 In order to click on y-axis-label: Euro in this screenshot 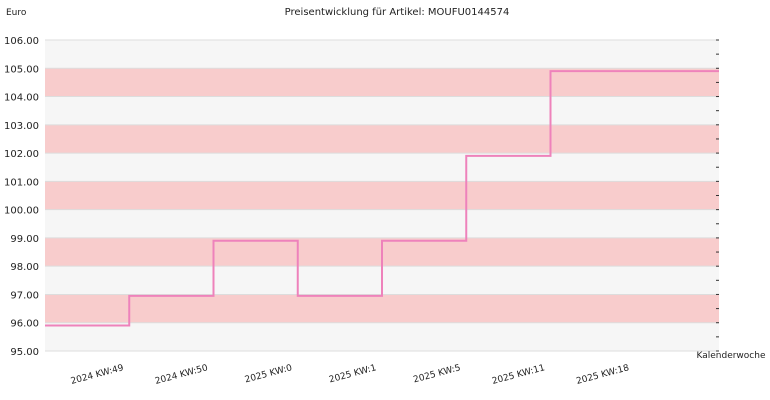, I will do `click(16, 13)`.